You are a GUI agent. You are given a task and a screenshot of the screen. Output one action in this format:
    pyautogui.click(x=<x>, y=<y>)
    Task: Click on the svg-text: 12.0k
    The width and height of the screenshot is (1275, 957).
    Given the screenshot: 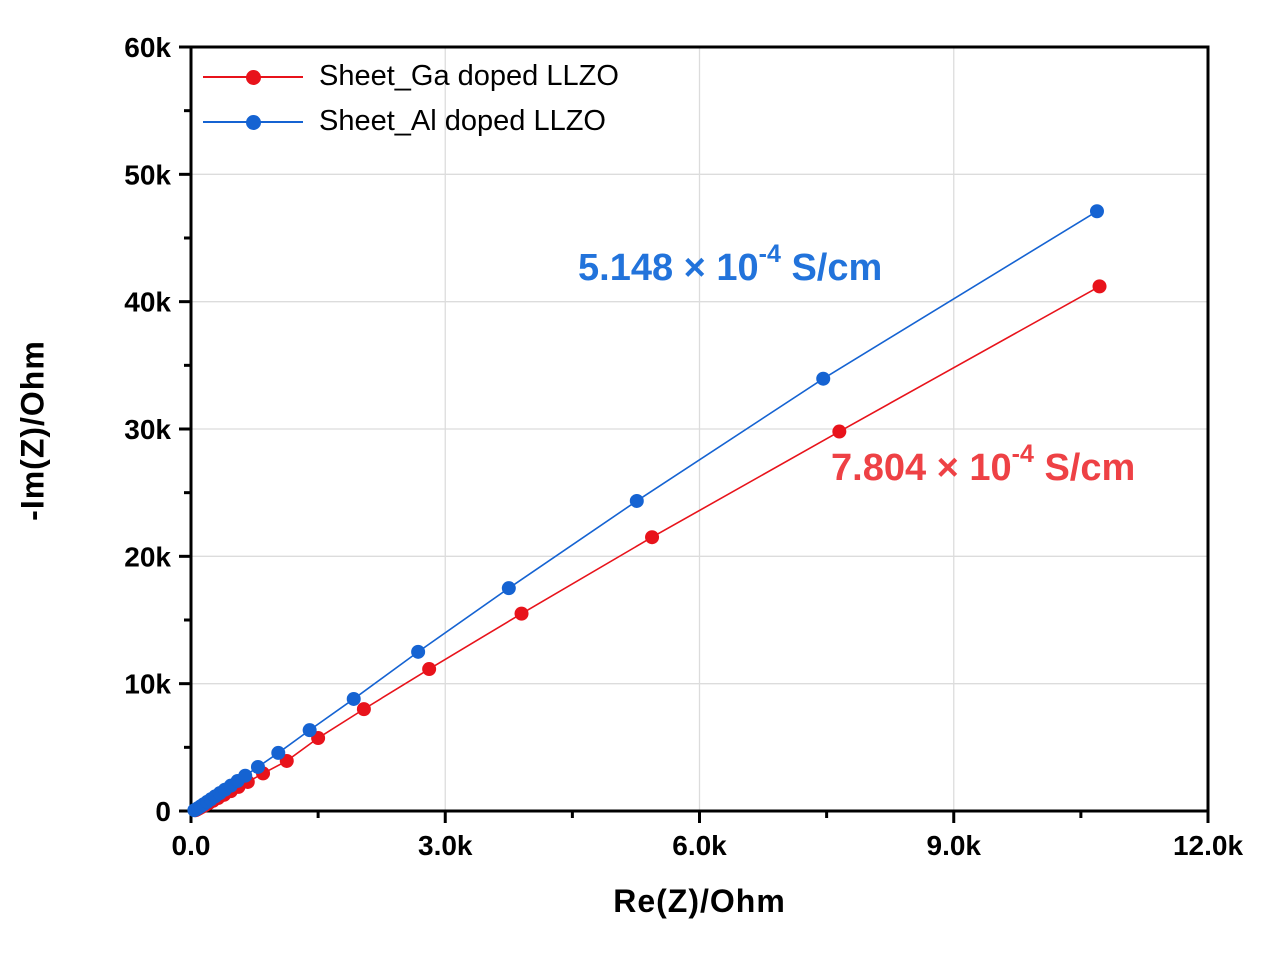 What is the action you would take?
    pyautogui.click(x=1208, y=845)
    